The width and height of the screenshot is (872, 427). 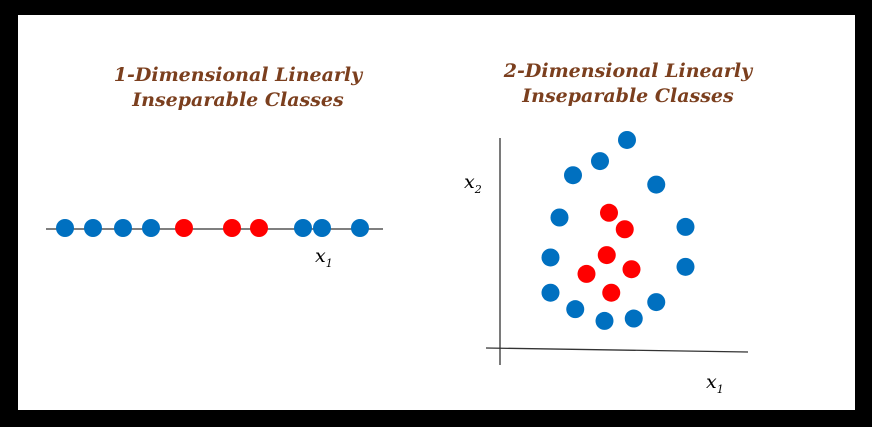 I want to click on right-y-axis-label-sub: 2, so click(x=478, y=189).